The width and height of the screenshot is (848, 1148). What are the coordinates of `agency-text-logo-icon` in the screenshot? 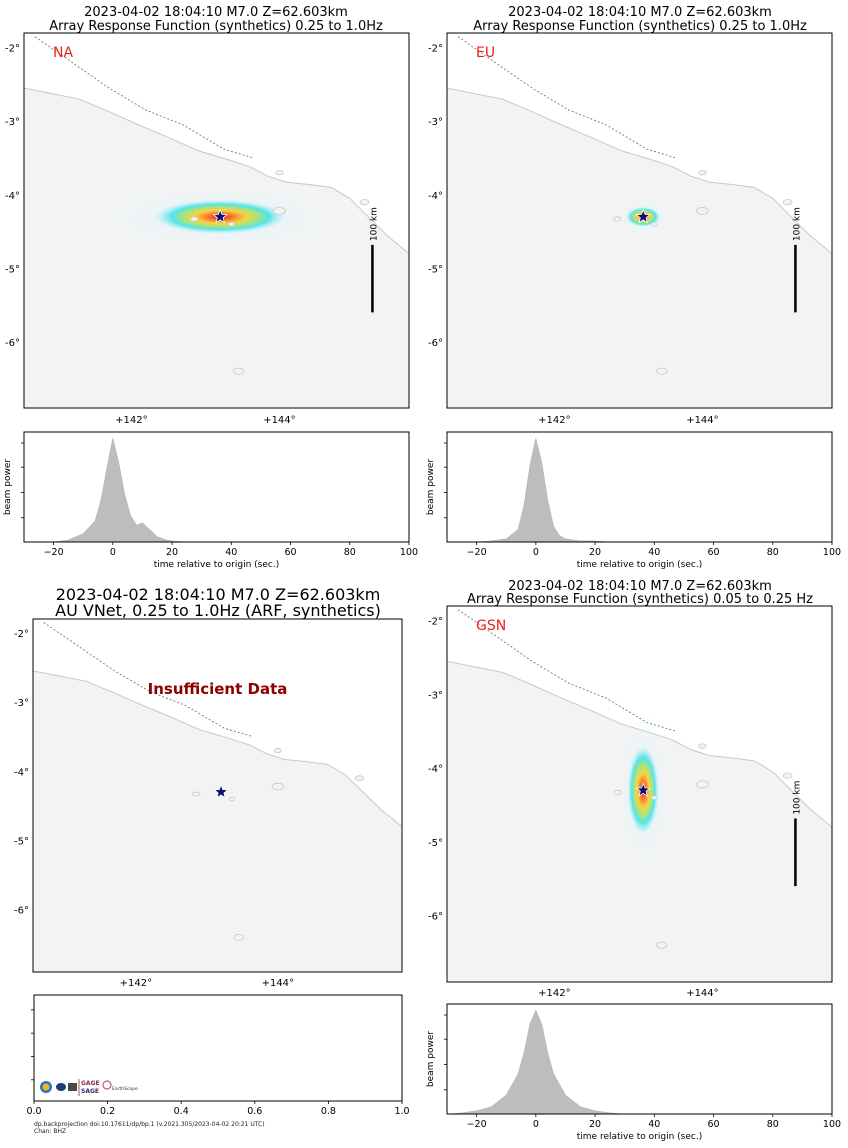 It's located at (72, 1087).